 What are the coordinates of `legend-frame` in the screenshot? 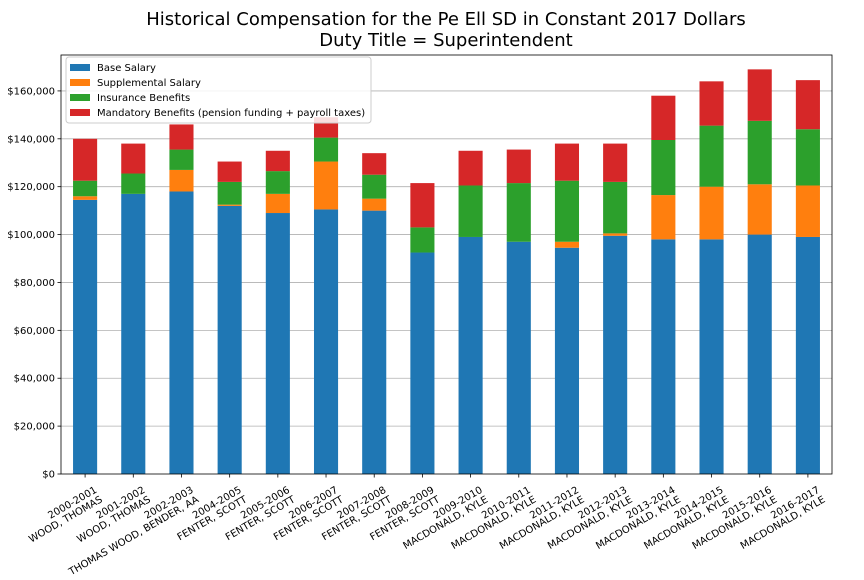 It's located at (218, 90).